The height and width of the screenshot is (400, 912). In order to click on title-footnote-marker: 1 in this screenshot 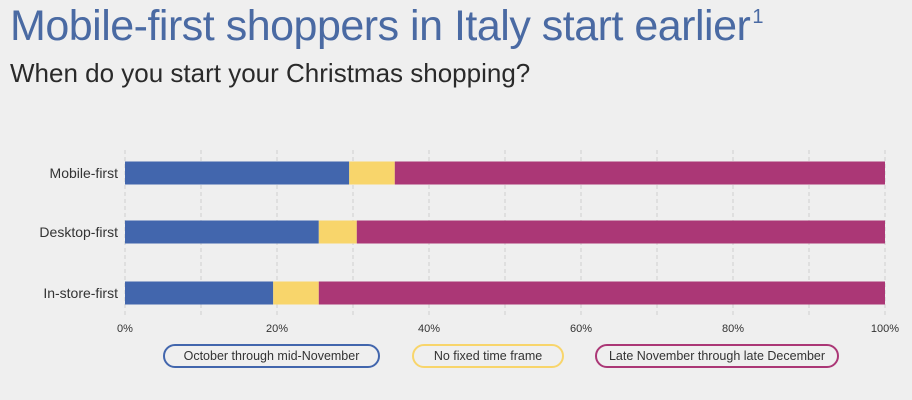, I will do `click(757, 17)`.